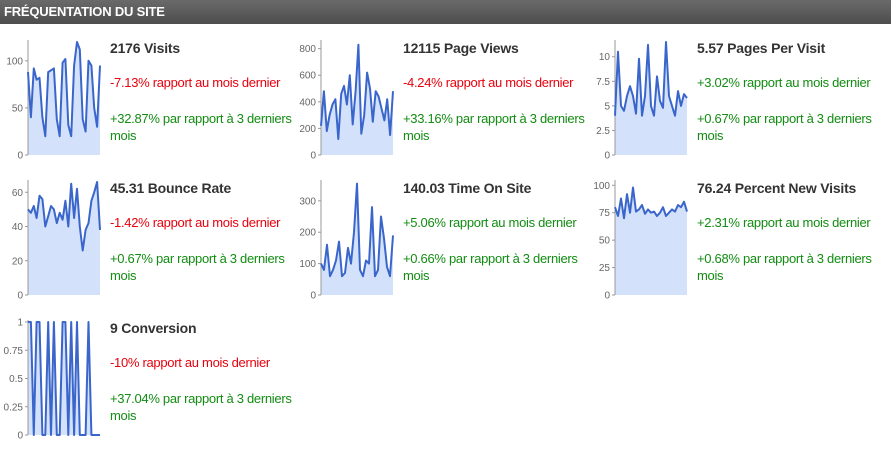  Describe the element at coordinates (307, 102) in the screenshot. I see `y-tick-label: 400` at that location.